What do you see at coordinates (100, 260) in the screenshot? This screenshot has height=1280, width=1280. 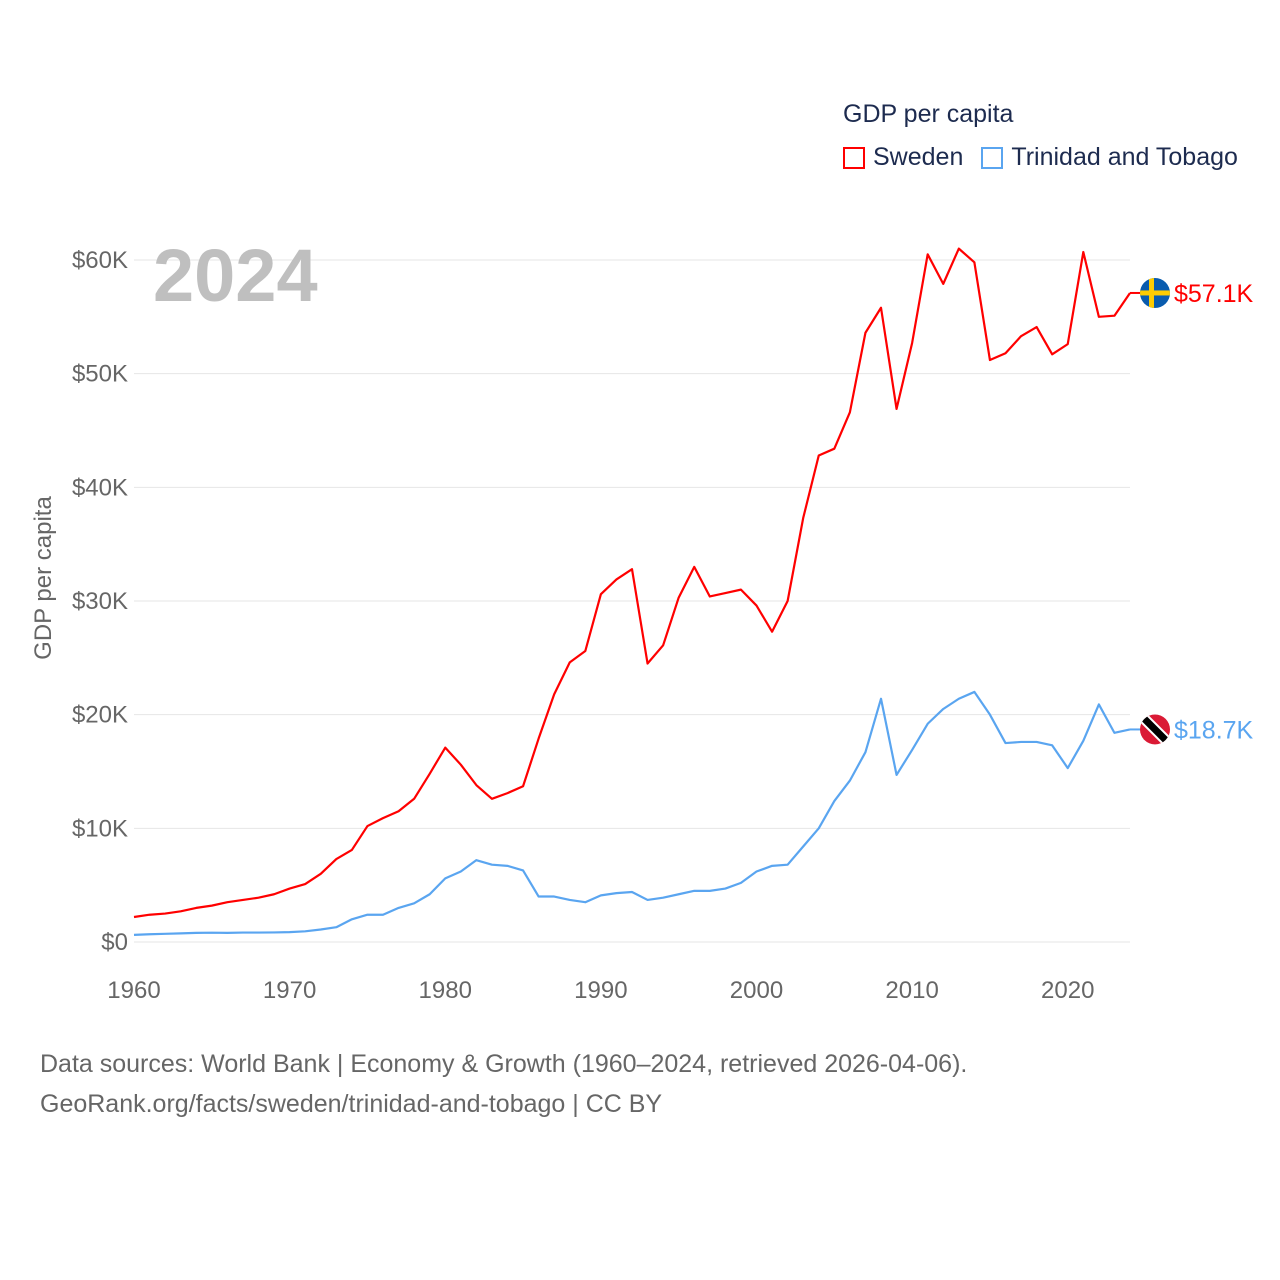 I see `y-tick-label: $60K` at bounding box center [100, 260].